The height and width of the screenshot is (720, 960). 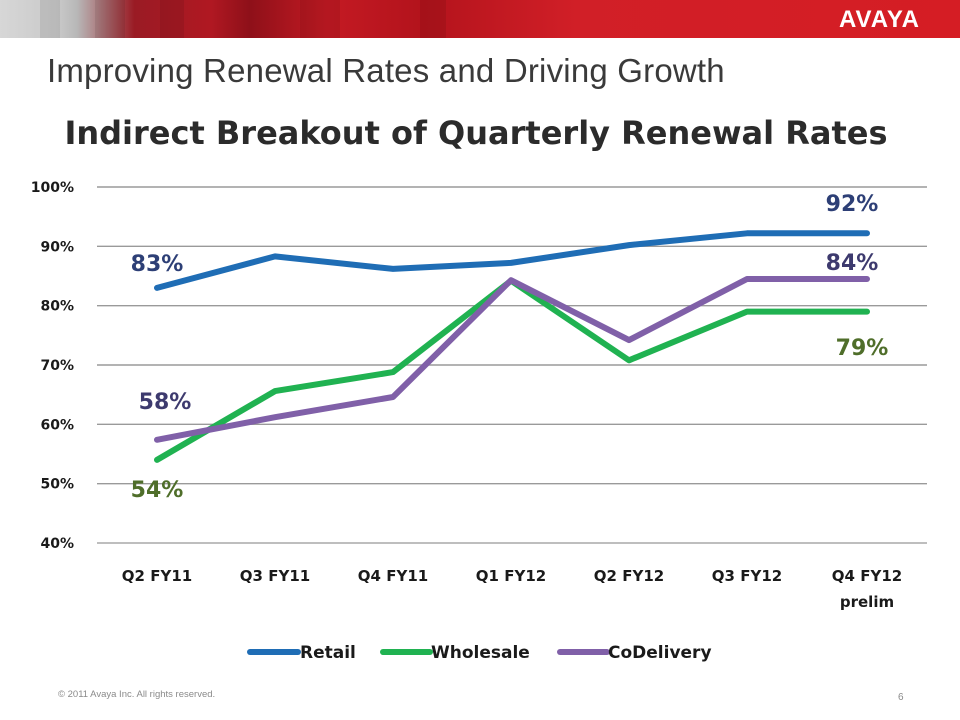 I want to click on legend-label-retail: Retail, so click(x=328, y=653).